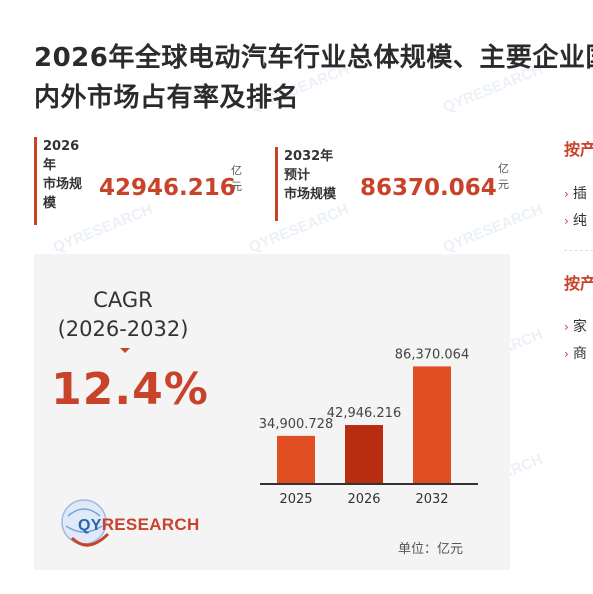  I want to click on stat-label: 2026 年 市场规 模, so click(63, 175).